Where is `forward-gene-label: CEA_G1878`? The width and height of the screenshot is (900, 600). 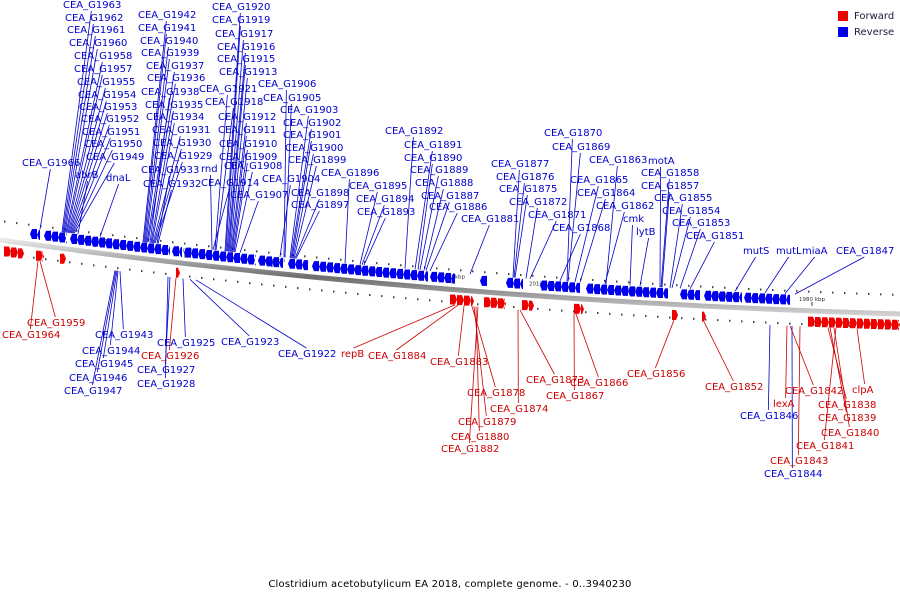
forward-gene-label: CEA_G1878 is located at coordinates (496, 393).